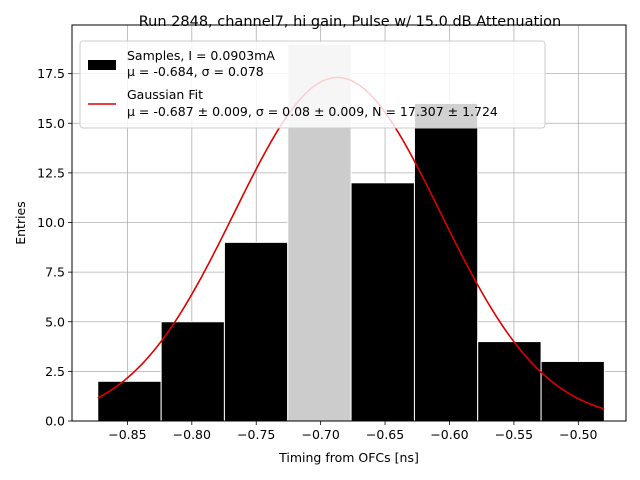 The image size is (640, 480). Describe the element at coordinates (55, 272) in the screenshot. I see `y-tick-label: 7.5` at that location.